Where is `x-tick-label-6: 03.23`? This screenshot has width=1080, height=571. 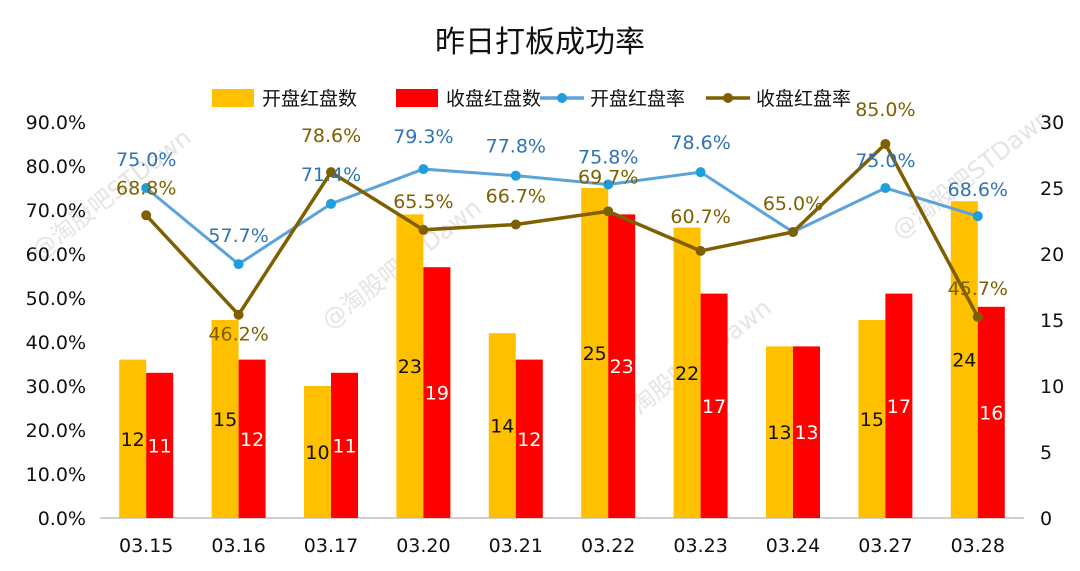 x-tick-label-6: 03.23 is located at coordinates (700, 546).